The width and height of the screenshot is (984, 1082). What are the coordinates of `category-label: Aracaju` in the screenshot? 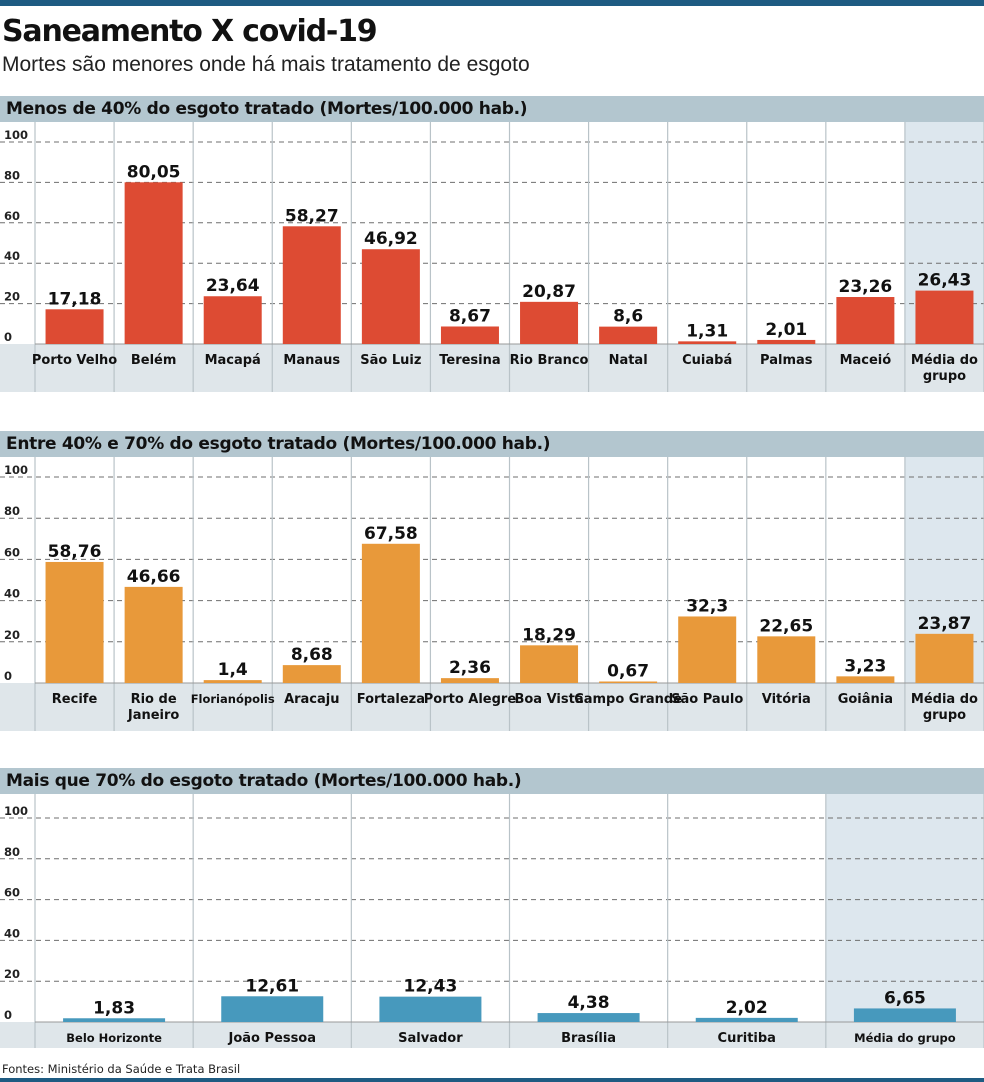 It's located at (311, 699).